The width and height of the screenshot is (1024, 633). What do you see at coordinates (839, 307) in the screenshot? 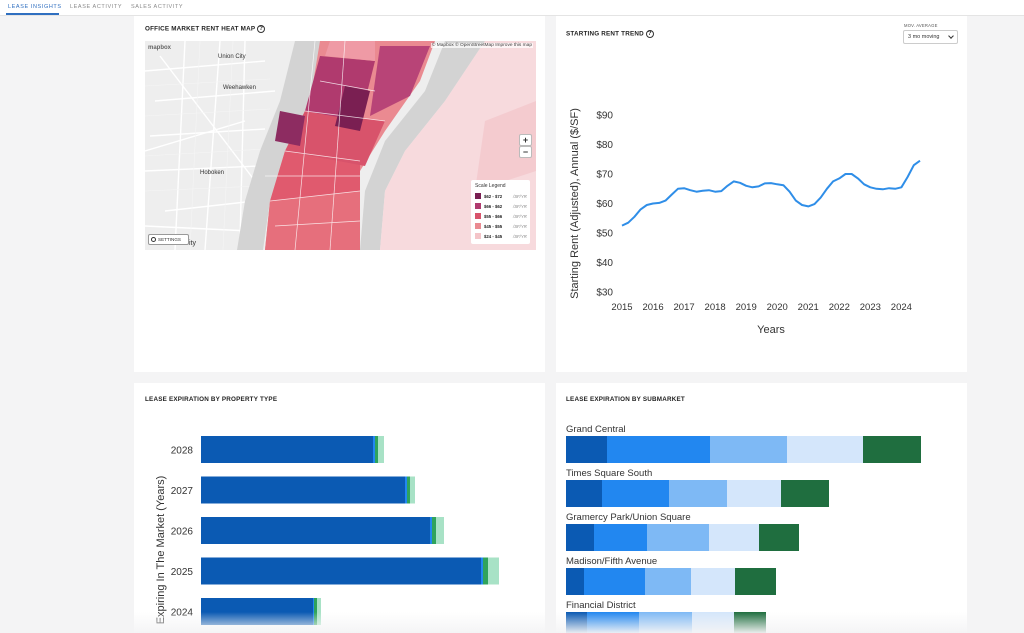
I see `x-tick-label: 2022` at bounding box center [839, 307].